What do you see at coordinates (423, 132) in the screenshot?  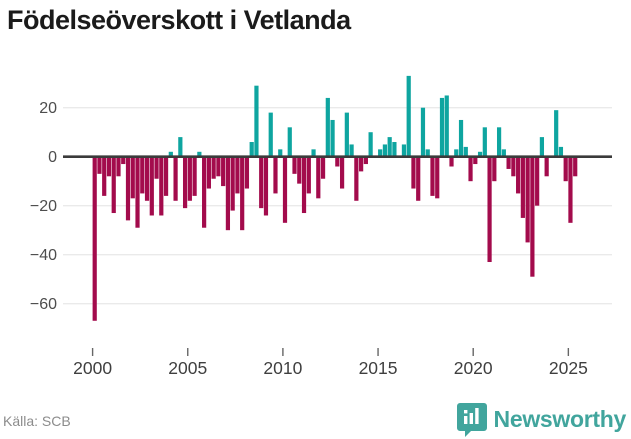 I see `quarter-bar-2017q2` at bounding box center [423, 132].